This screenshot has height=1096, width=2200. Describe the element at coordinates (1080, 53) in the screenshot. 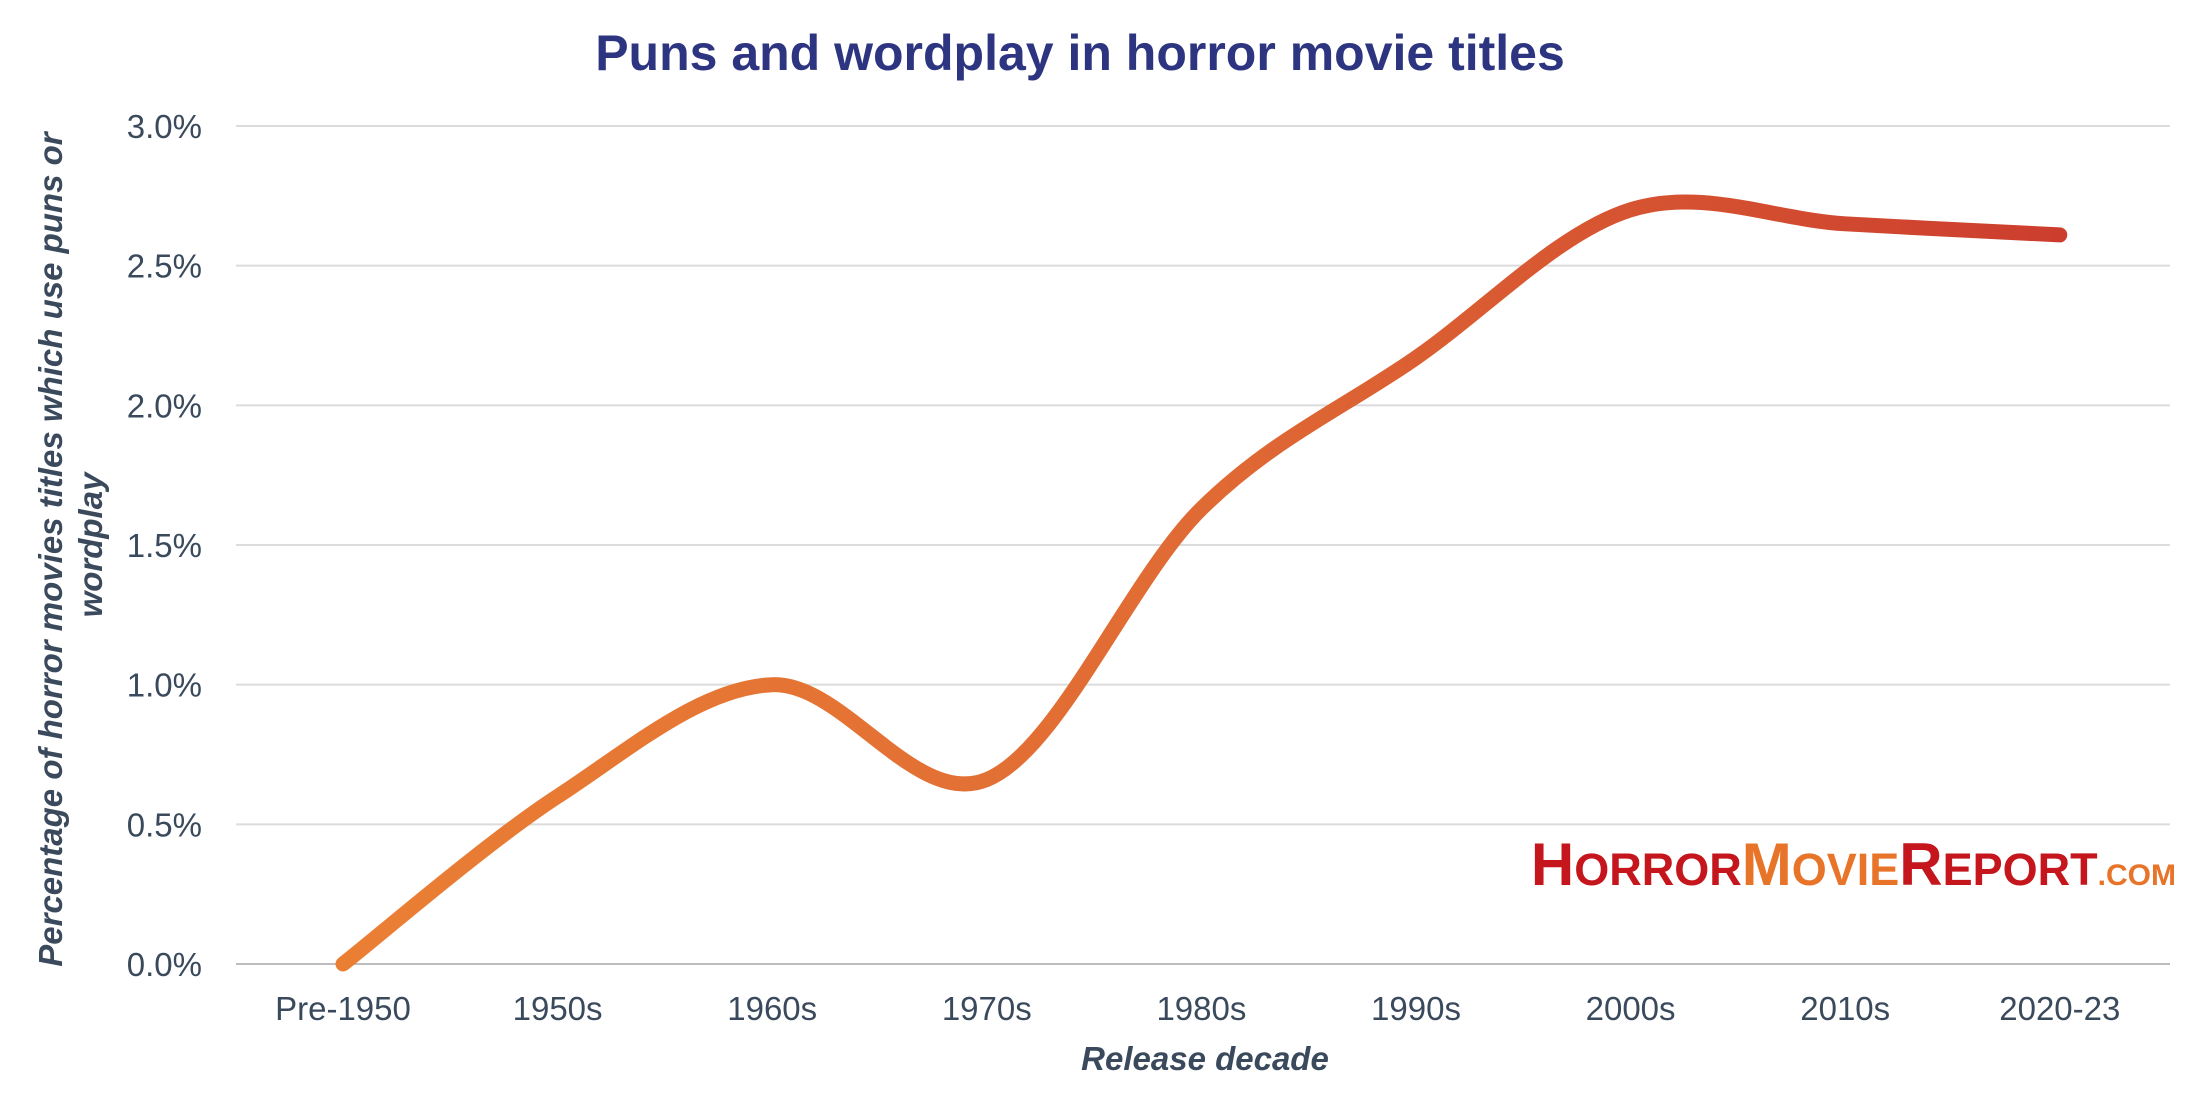

I see `chart-title: Puns and wordplay in horror movie titles` at that location.